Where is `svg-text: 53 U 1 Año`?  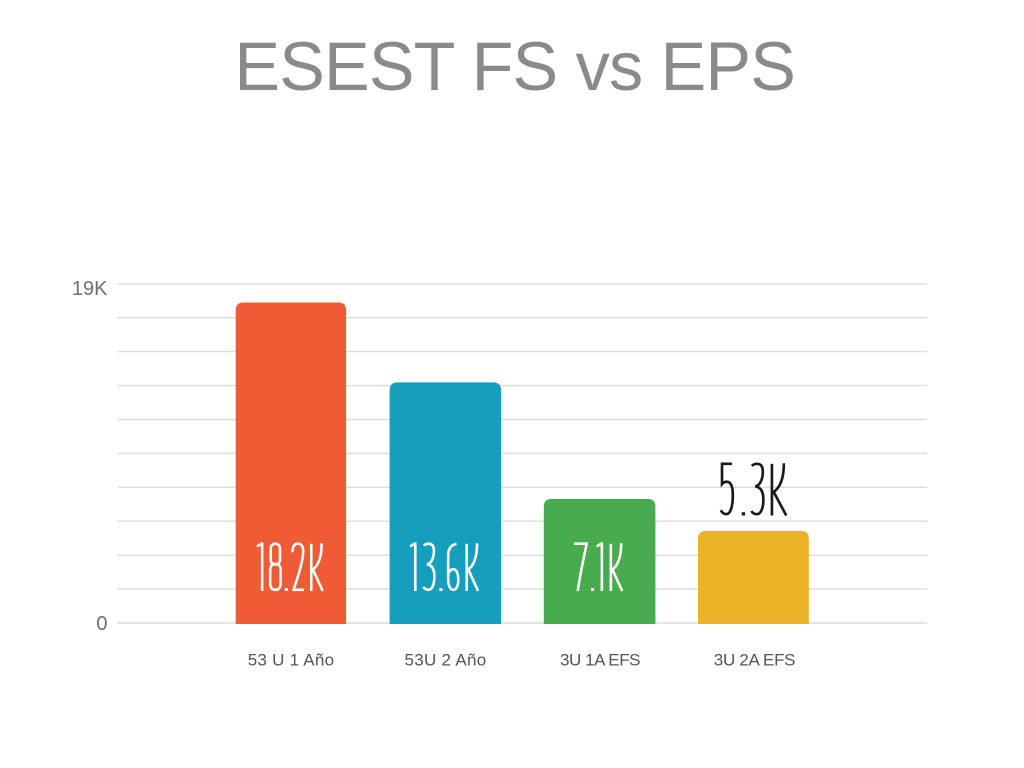 svg-text: 53 U 1 Año is located at coordinates (291, 660).